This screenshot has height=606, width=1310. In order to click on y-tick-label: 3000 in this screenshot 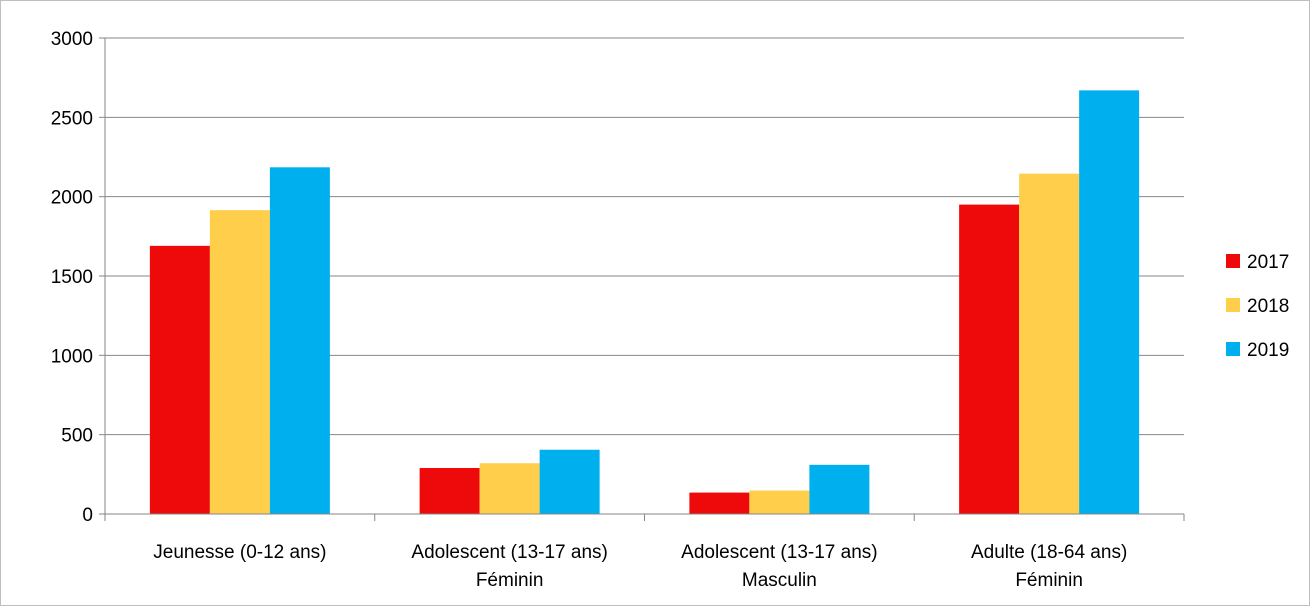, I will do `click(72, 39)`.